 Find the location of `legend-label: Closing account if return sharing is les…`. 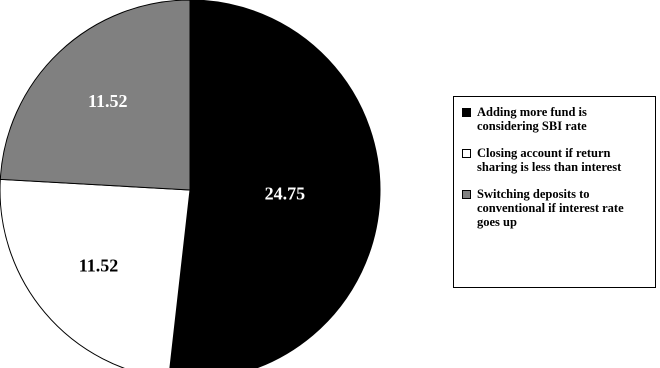

legend-label: Closing account if return sharing is les… is located at coordinates (549, 160).